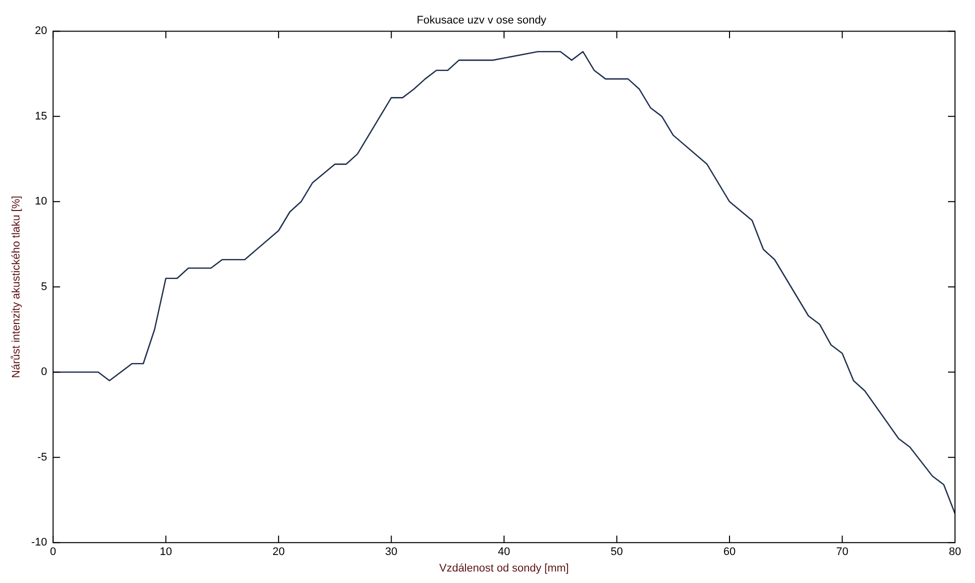 The height and width of the screenshot is (583, 975). What do you see at coordinates (42, 457) in the screenshot?
I see `y-tick-label: -5` at bounding box center [42, 457].